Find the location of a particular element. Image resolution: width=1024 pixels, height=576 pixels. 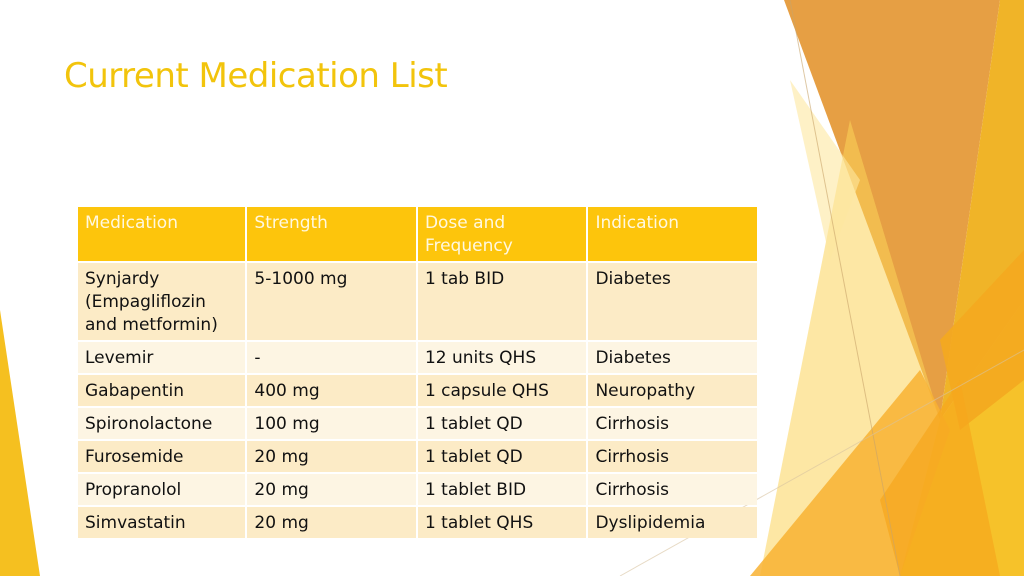

cell-dose: 1 tablet QHS is located at coordinates (502, 522).